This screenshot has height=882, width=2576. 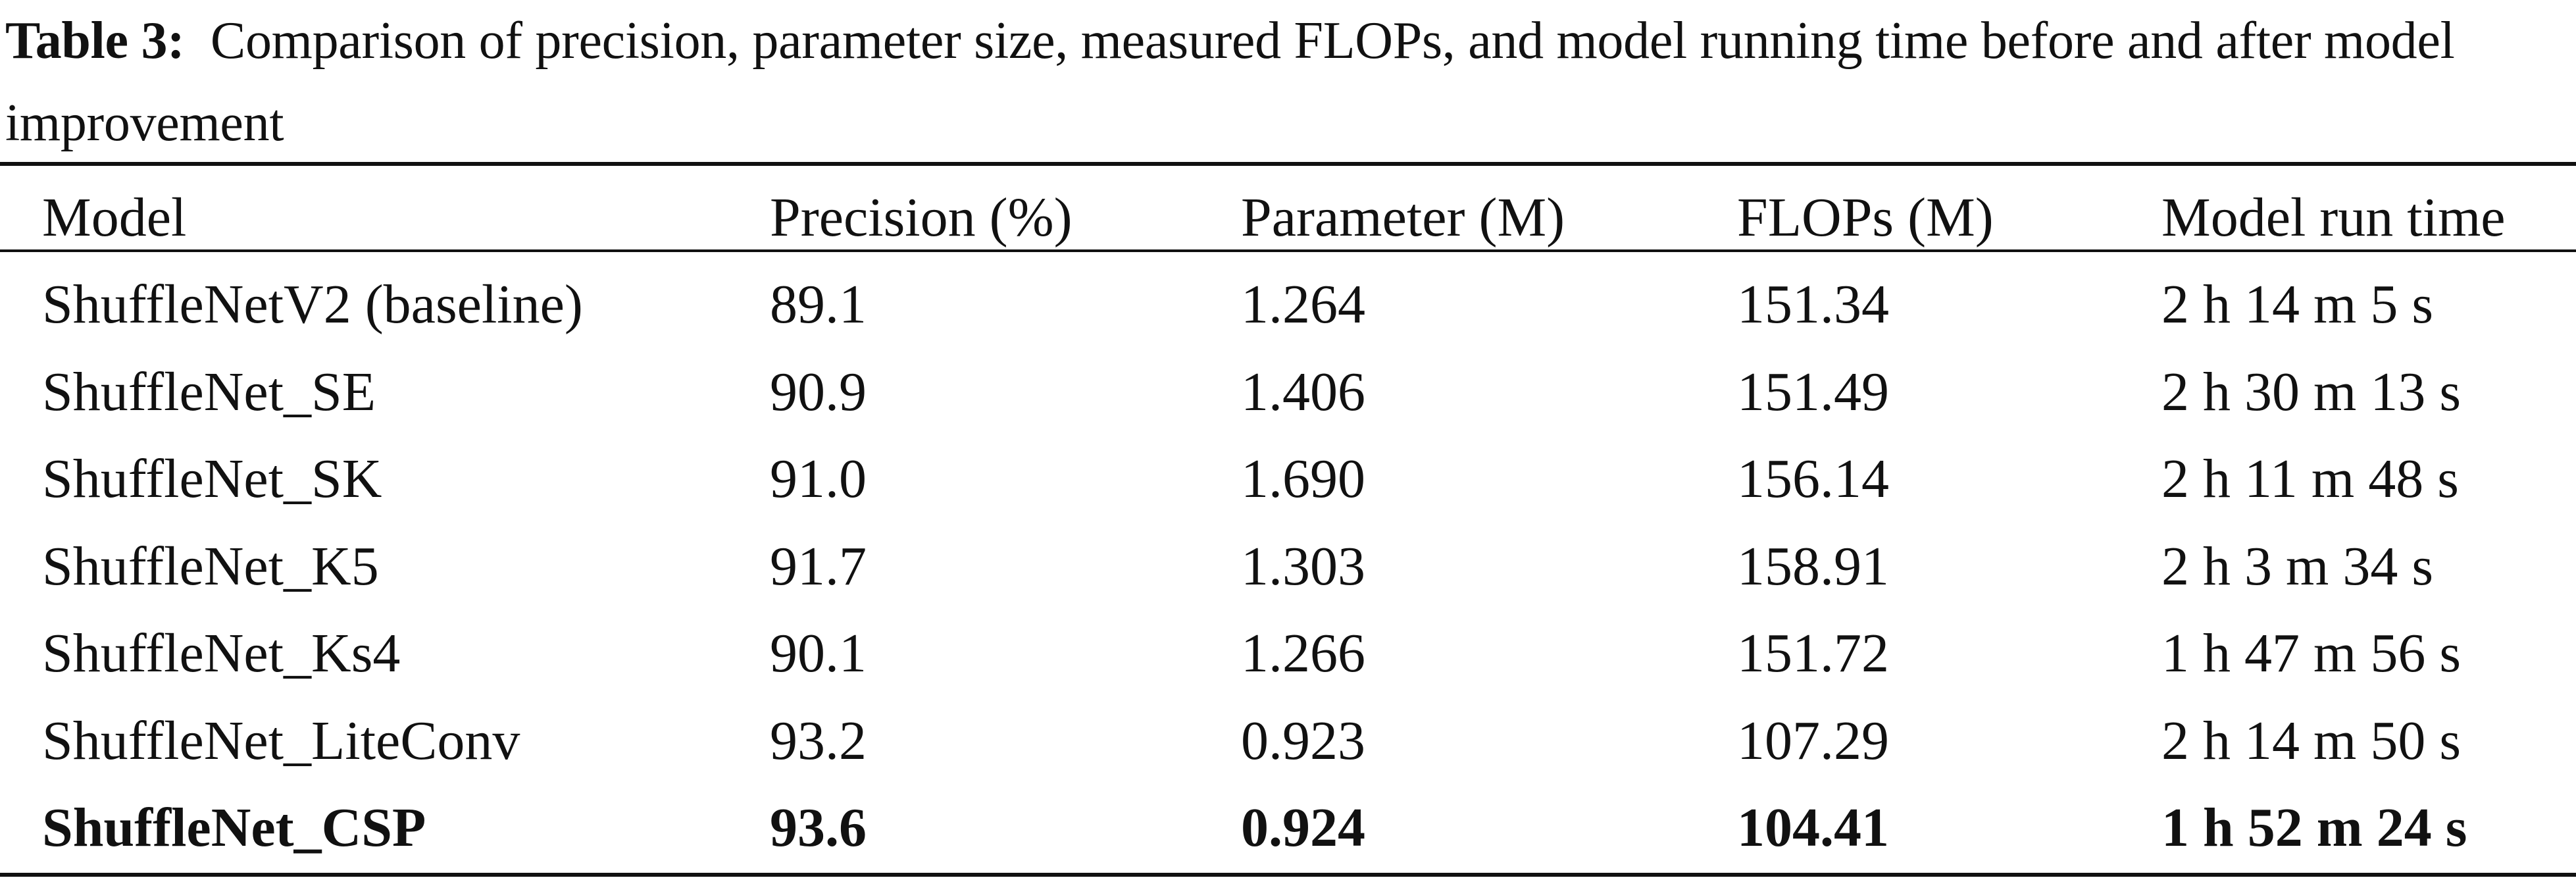 I want to click on column-header-precision: Precision (%), so click(x=921, y=217).